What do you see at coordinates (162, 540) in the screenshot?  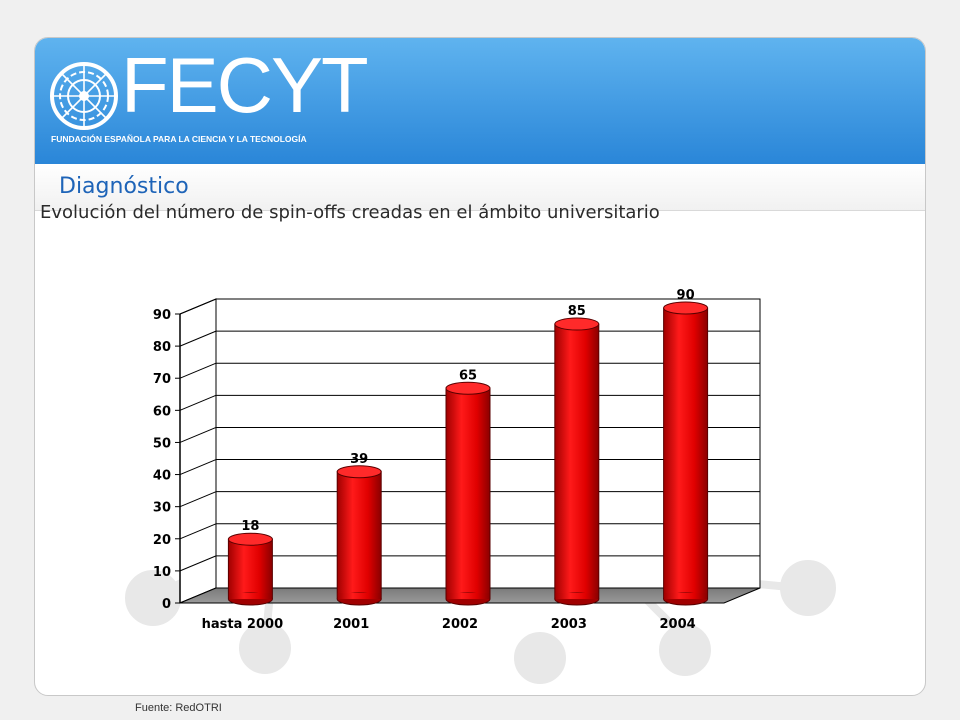 I see `y-tick-label: 20` at bounding box center [162, 540].